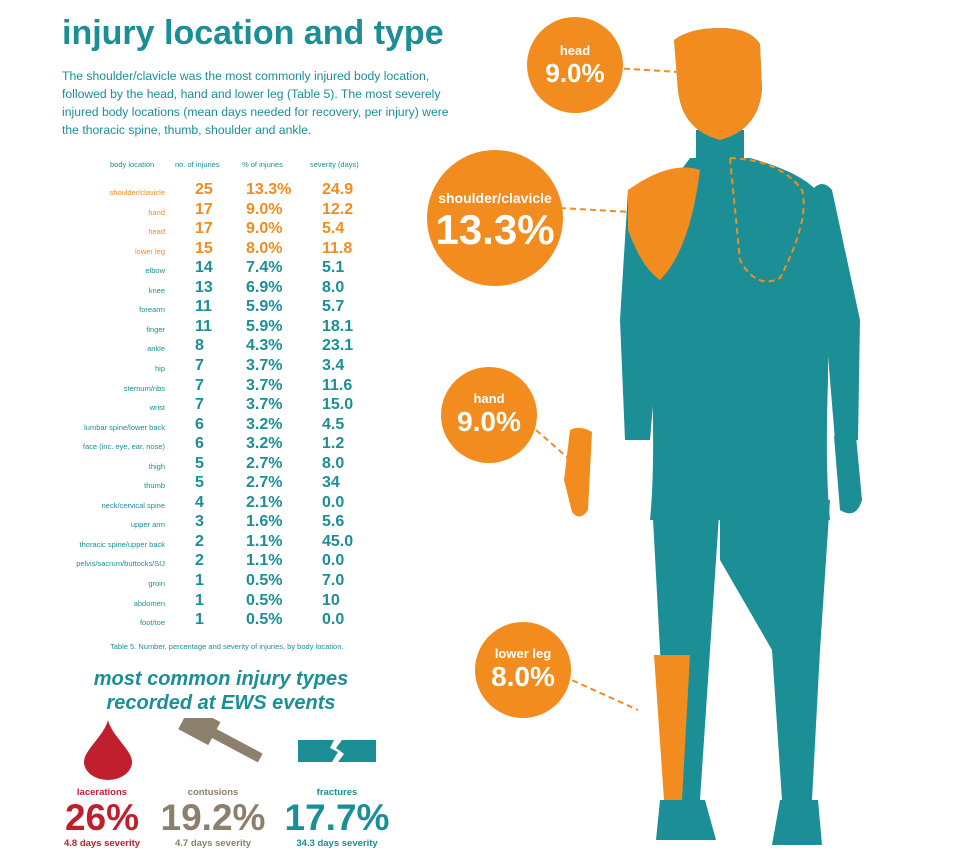 This screenshot has width=980, height=853. I want to click on type-contusions-severity: 4.7 days severity, so click(213, 843).